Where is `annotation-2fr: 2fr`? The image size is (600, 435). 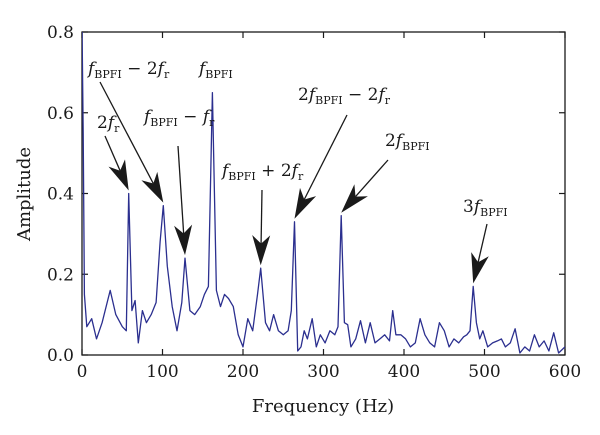 annotation-2fr: 2fr is located at coordinates (108, 124).